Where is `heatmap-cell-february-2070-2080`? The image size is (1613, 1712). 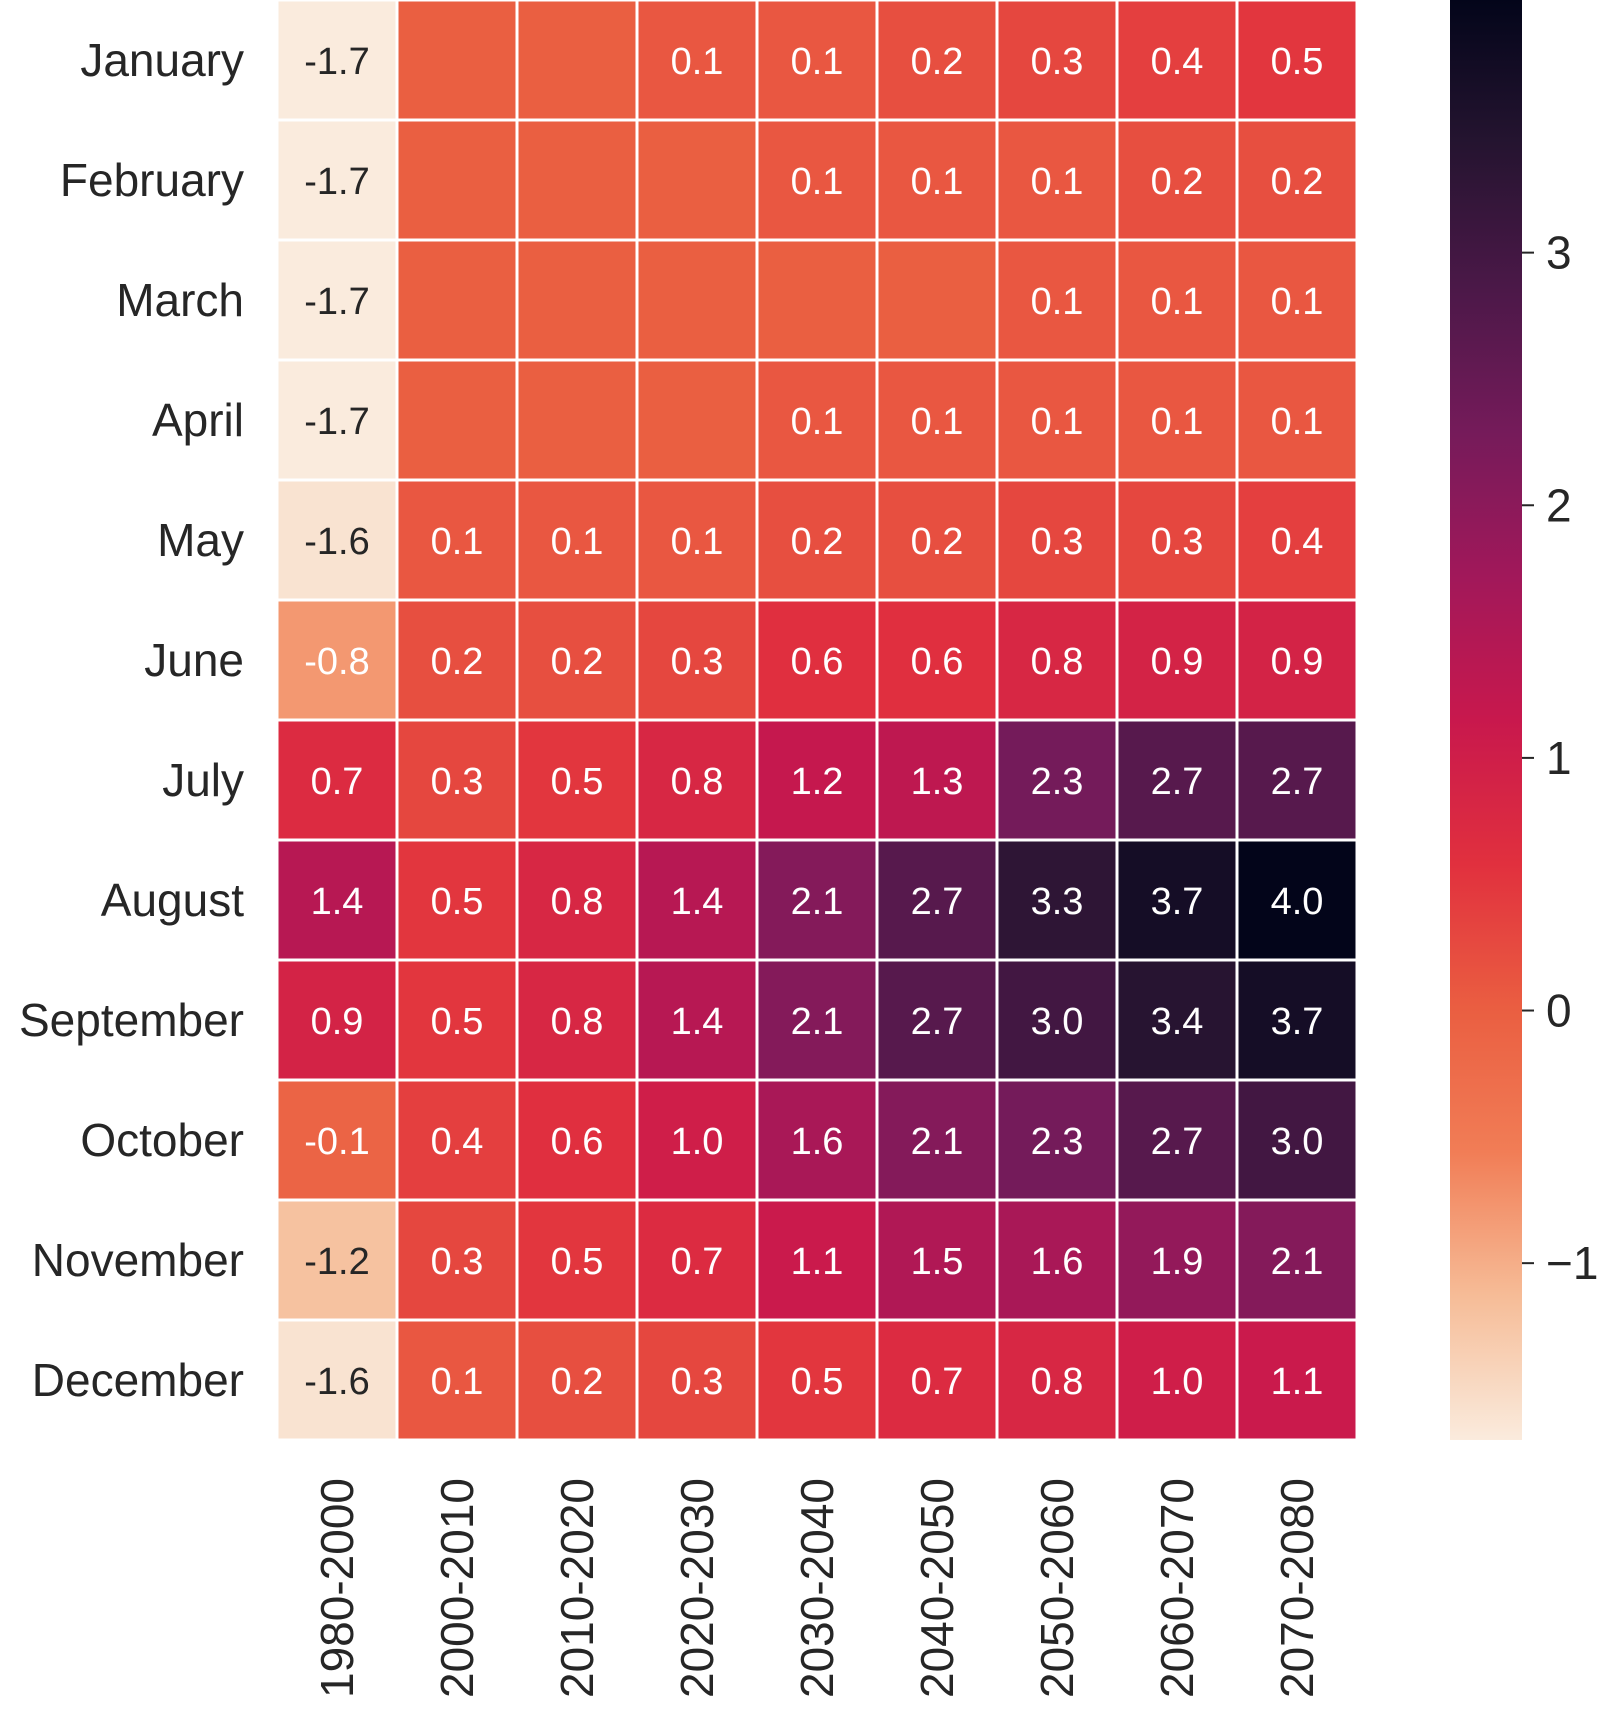
heatmap-cell-february-2070-2080 is located at coordinates (1297, 180).